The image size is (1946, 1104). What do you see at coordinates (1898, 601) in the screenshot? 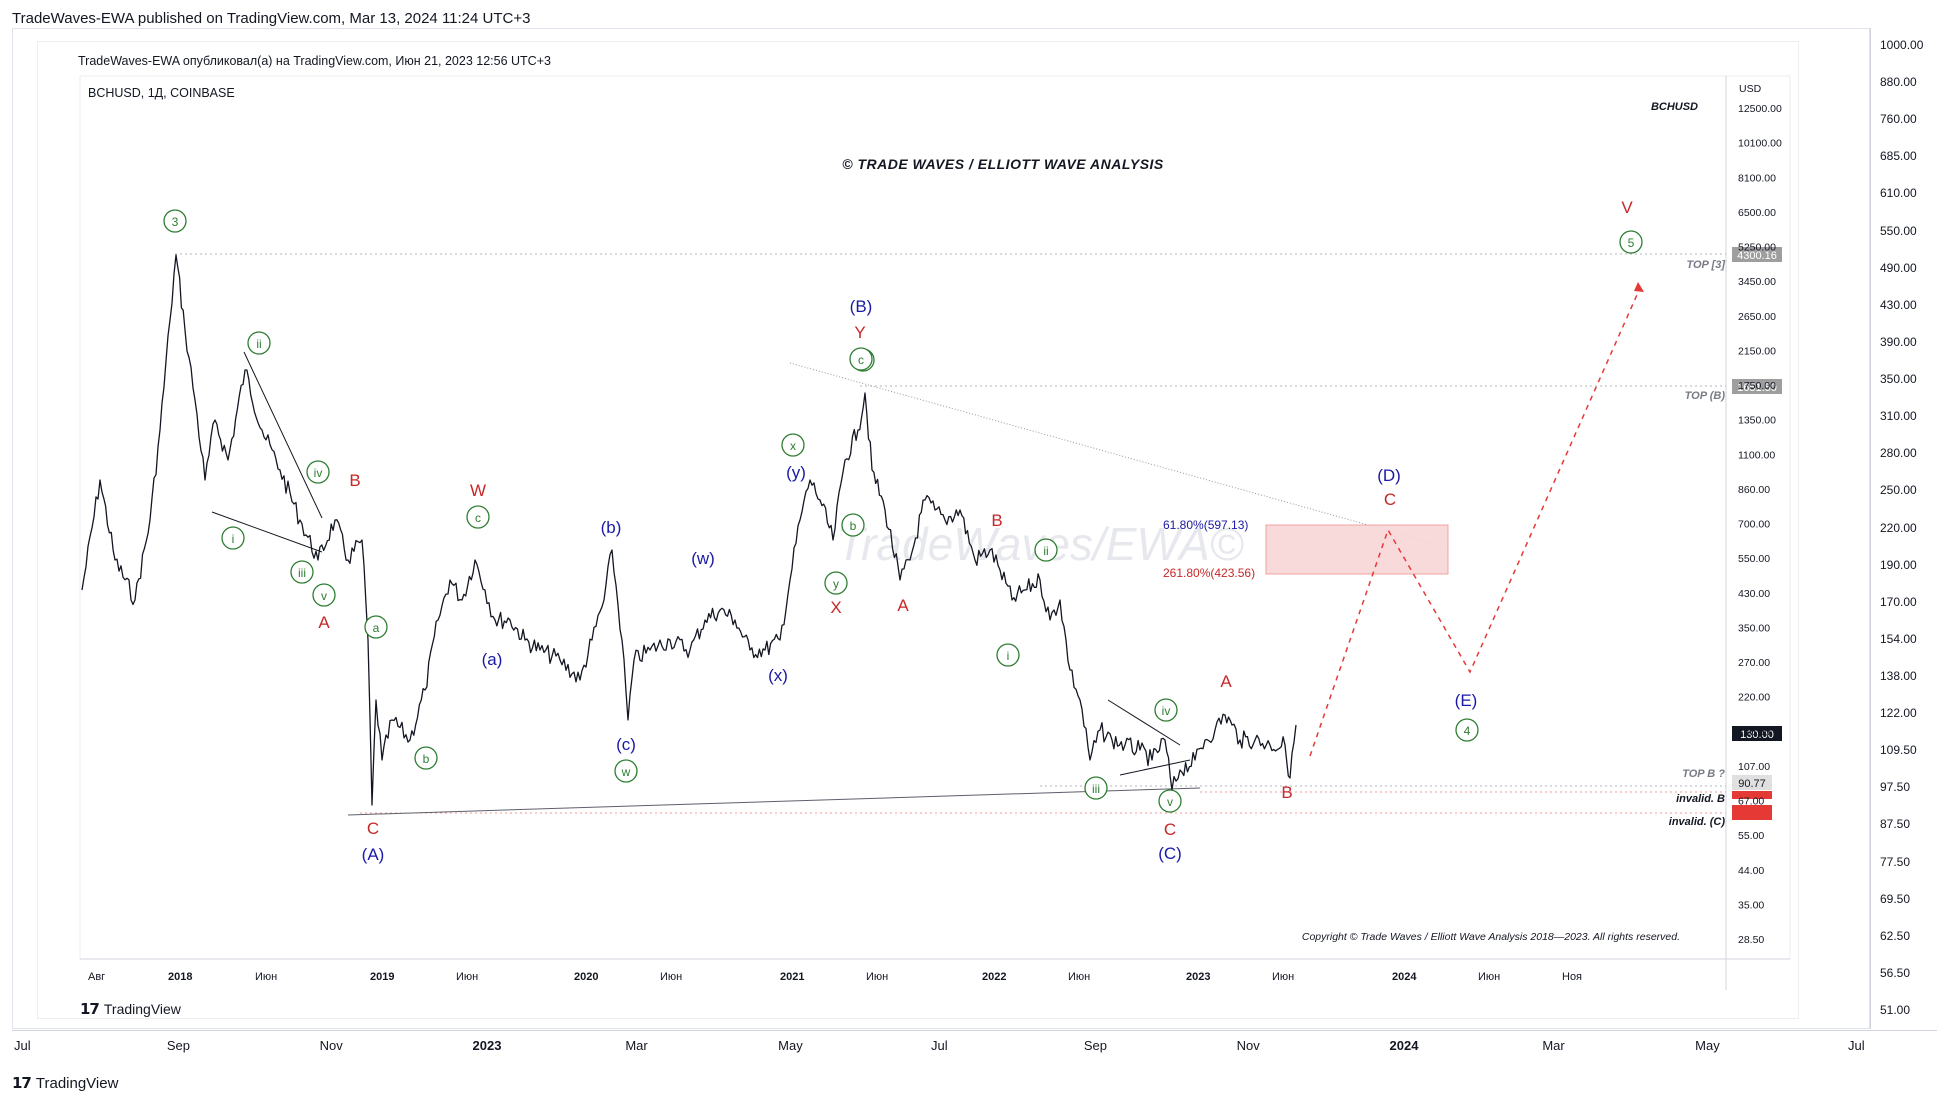
I see `outer-price-tick: 170.00` at bounding box center [1898, 601].